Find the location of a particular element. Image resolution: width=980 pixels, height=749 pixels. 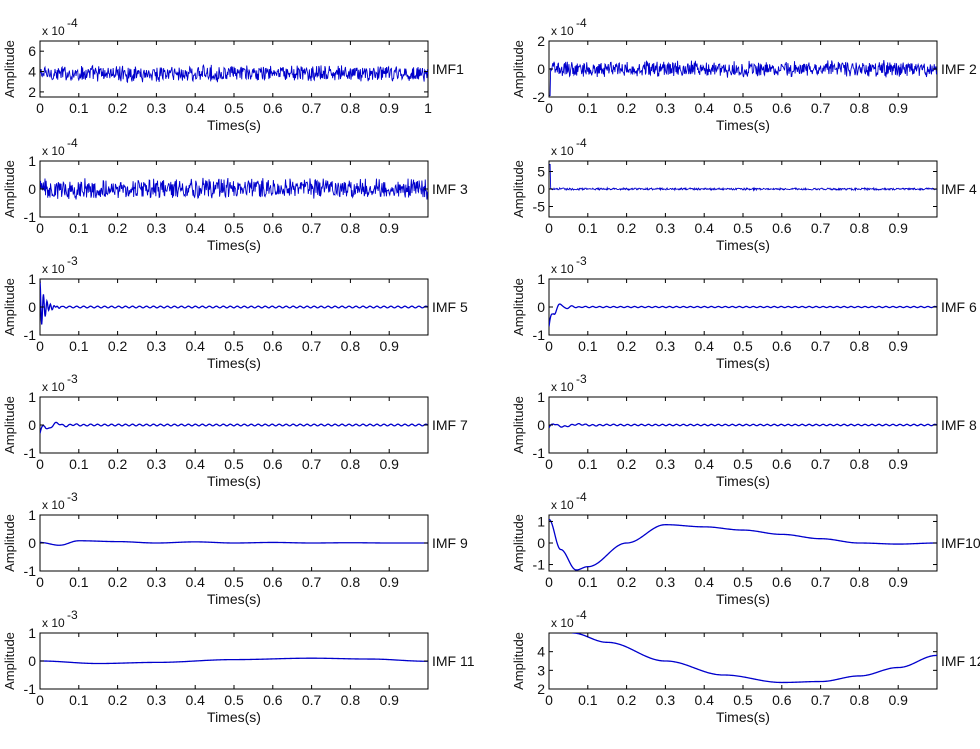

series-line-imf11 is located at coordinates (234, 661).